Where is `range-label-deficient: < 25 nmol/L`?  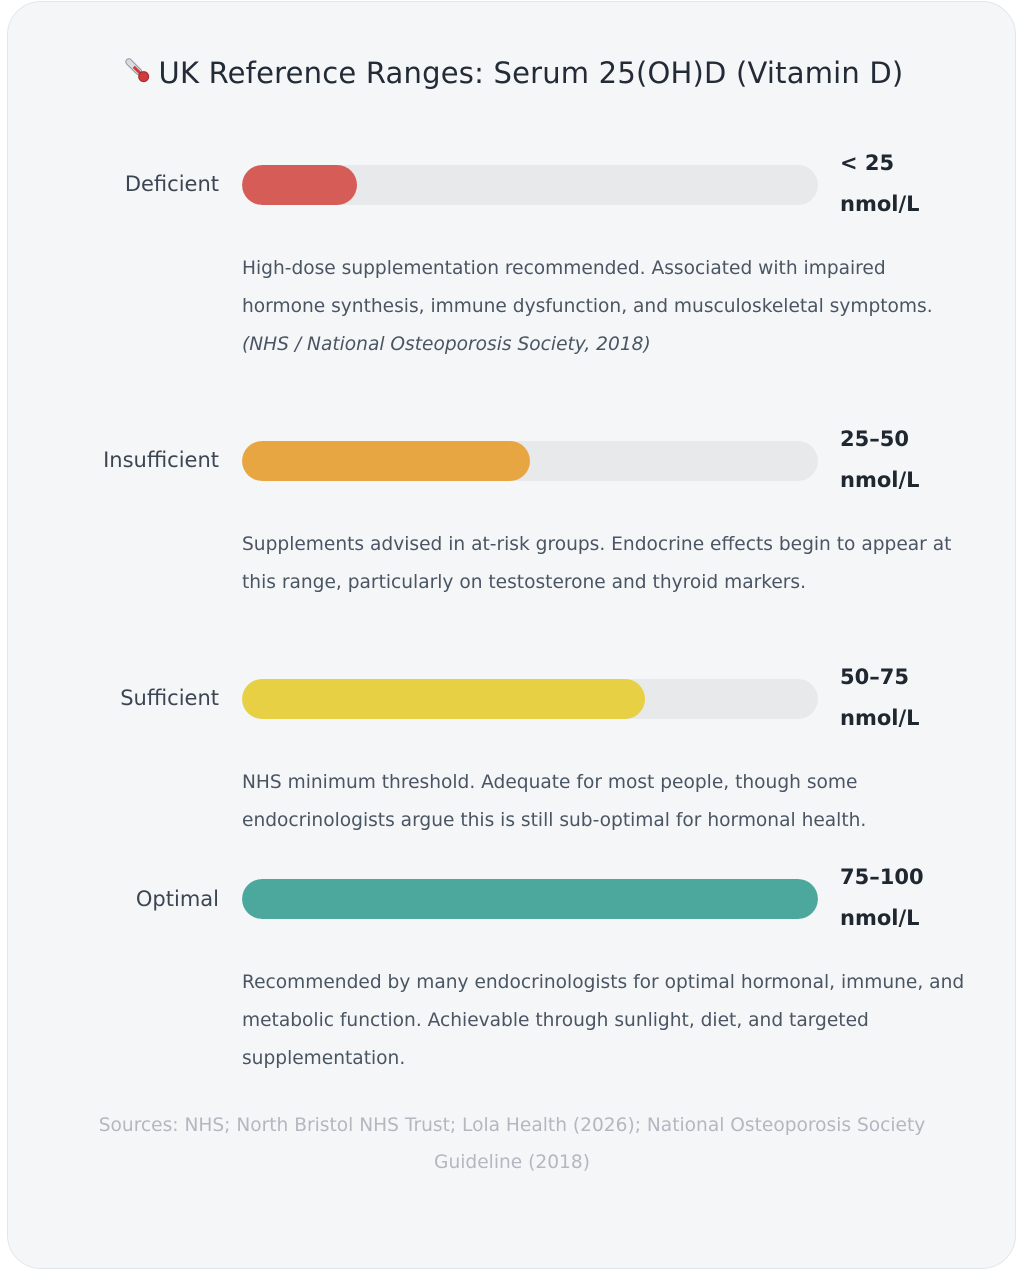
range-label-deficient: < 25 nmol/L is located at coordinates (900, 184).